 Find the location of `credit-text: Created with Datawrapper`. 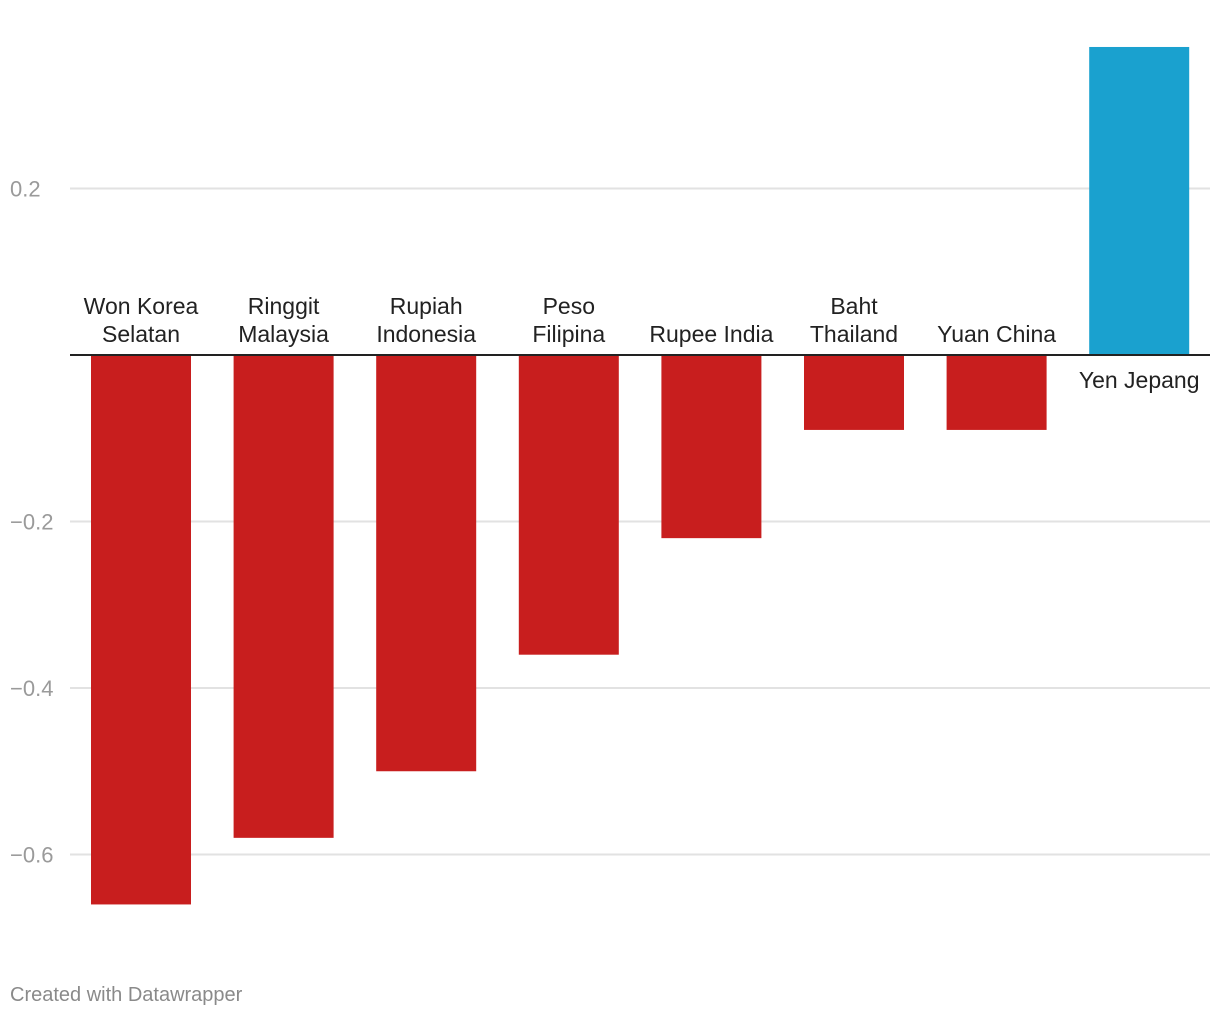

credit-text: Created with Datawrapper is located at coordinates (126, 995).